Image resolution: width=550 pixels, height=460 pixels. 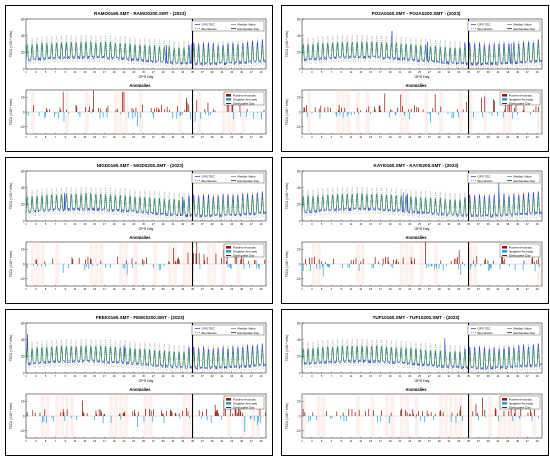 What do you see at coordinates (75, 376) in the screenshot?
I see `x-tick-label: 11` at bounding box center [75, 376].